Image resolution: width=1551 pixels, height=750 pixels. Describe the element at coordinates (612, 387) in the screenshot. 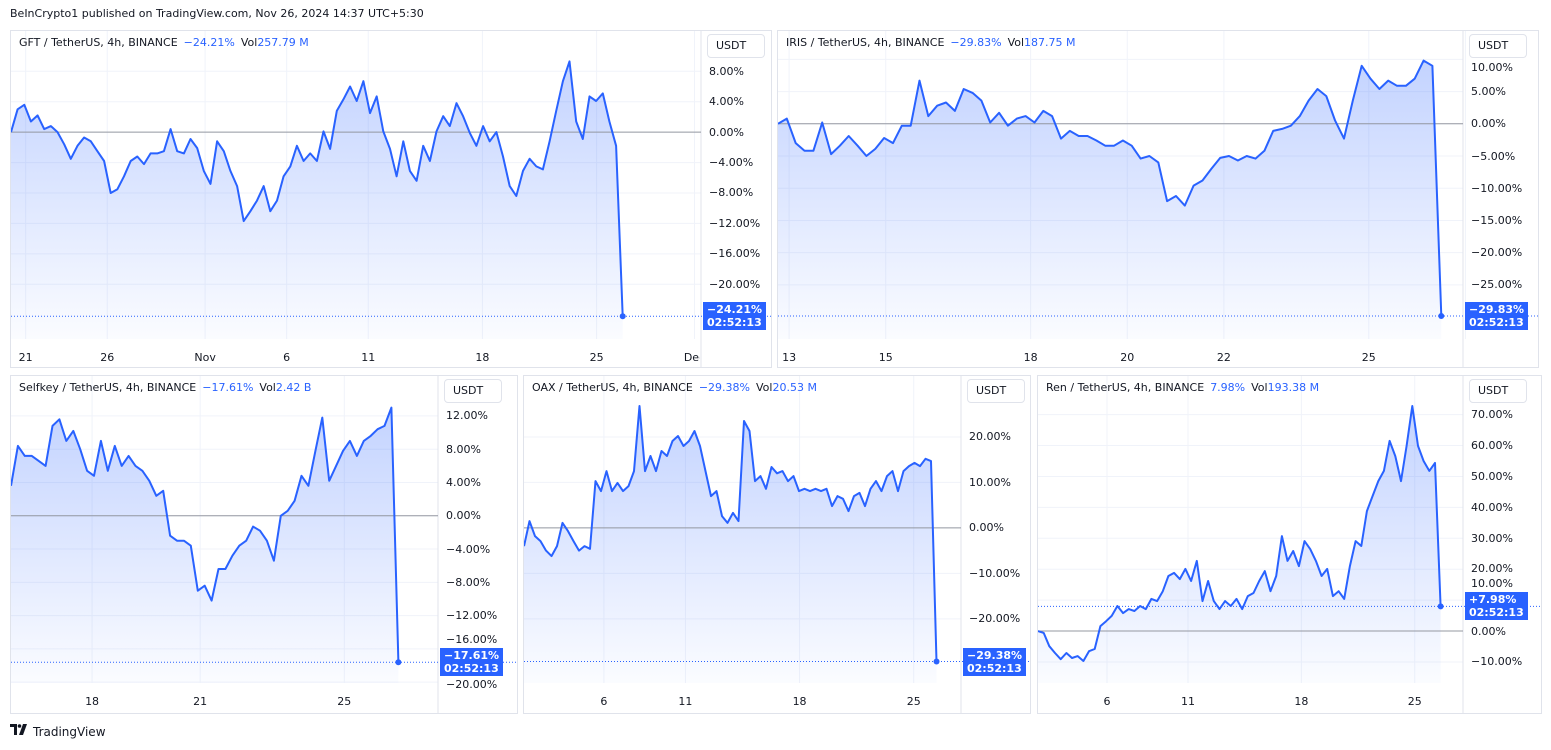

I see `symbol-title: OAX / TetherUS, 4h, BINANCE` at that location.